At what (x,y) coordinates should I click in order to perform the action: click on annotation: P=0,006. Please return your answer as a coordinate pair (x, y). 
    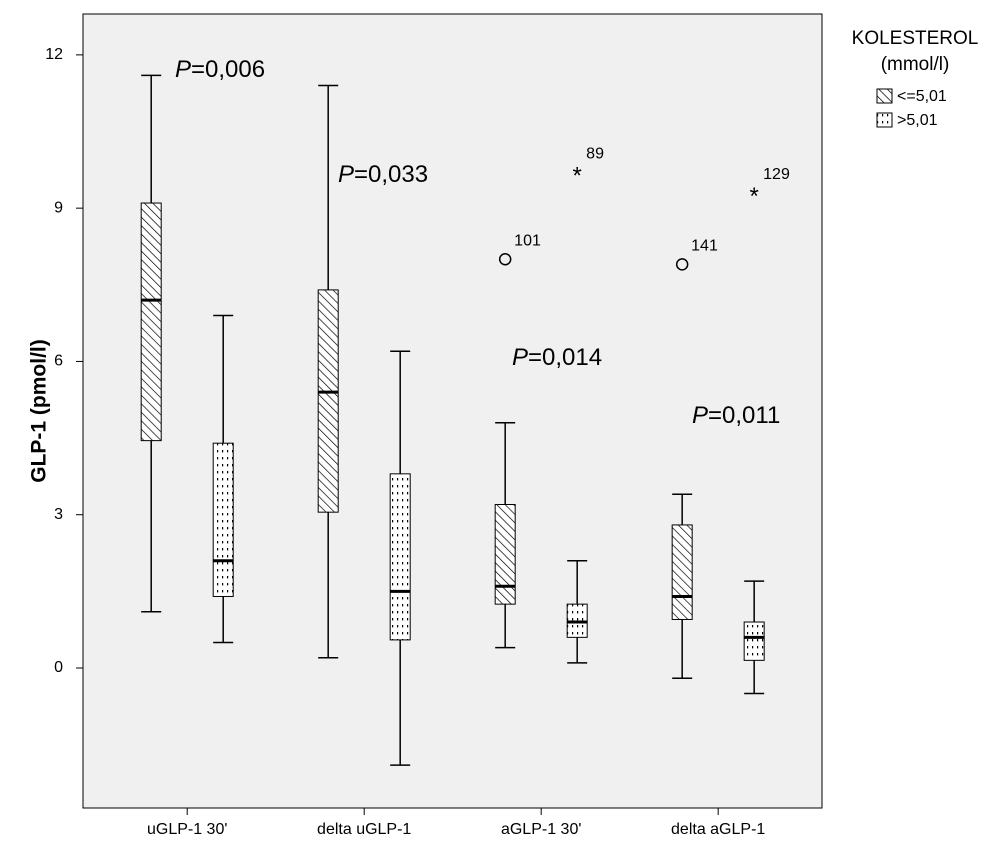
    Looking at the image, I should click on (220, 69).